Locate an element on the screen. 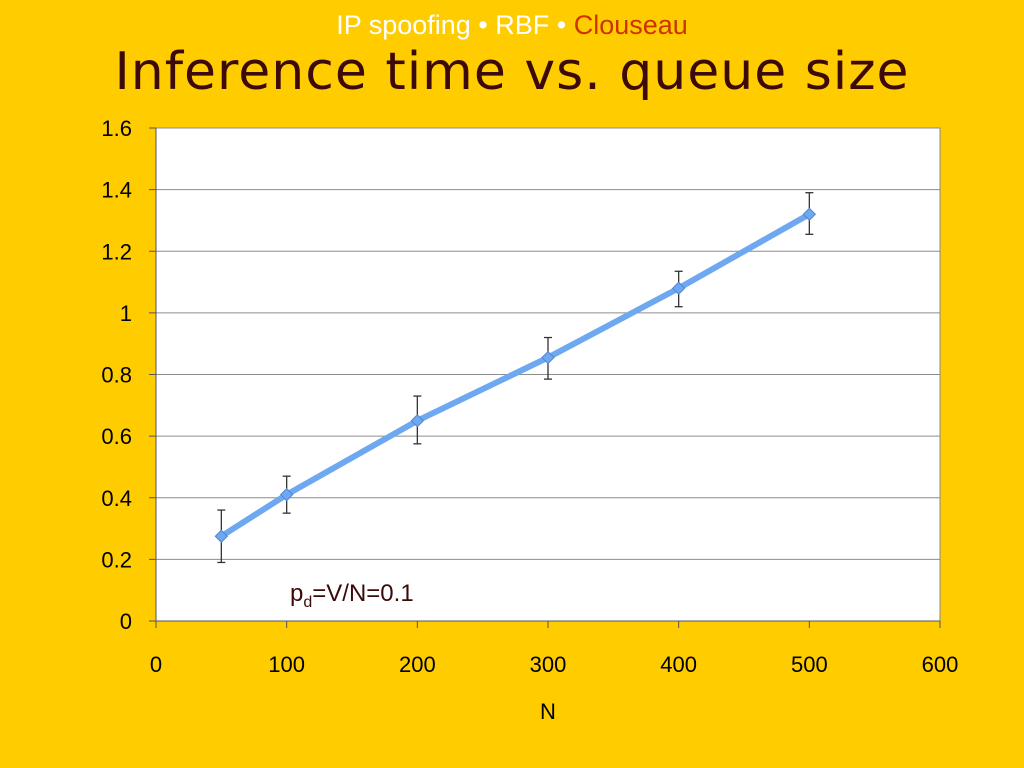 Image resolution: width=1024 pixels, height=768 pixels. slide-title: Inference time vs. queue size is located at coordinates (512, 72).